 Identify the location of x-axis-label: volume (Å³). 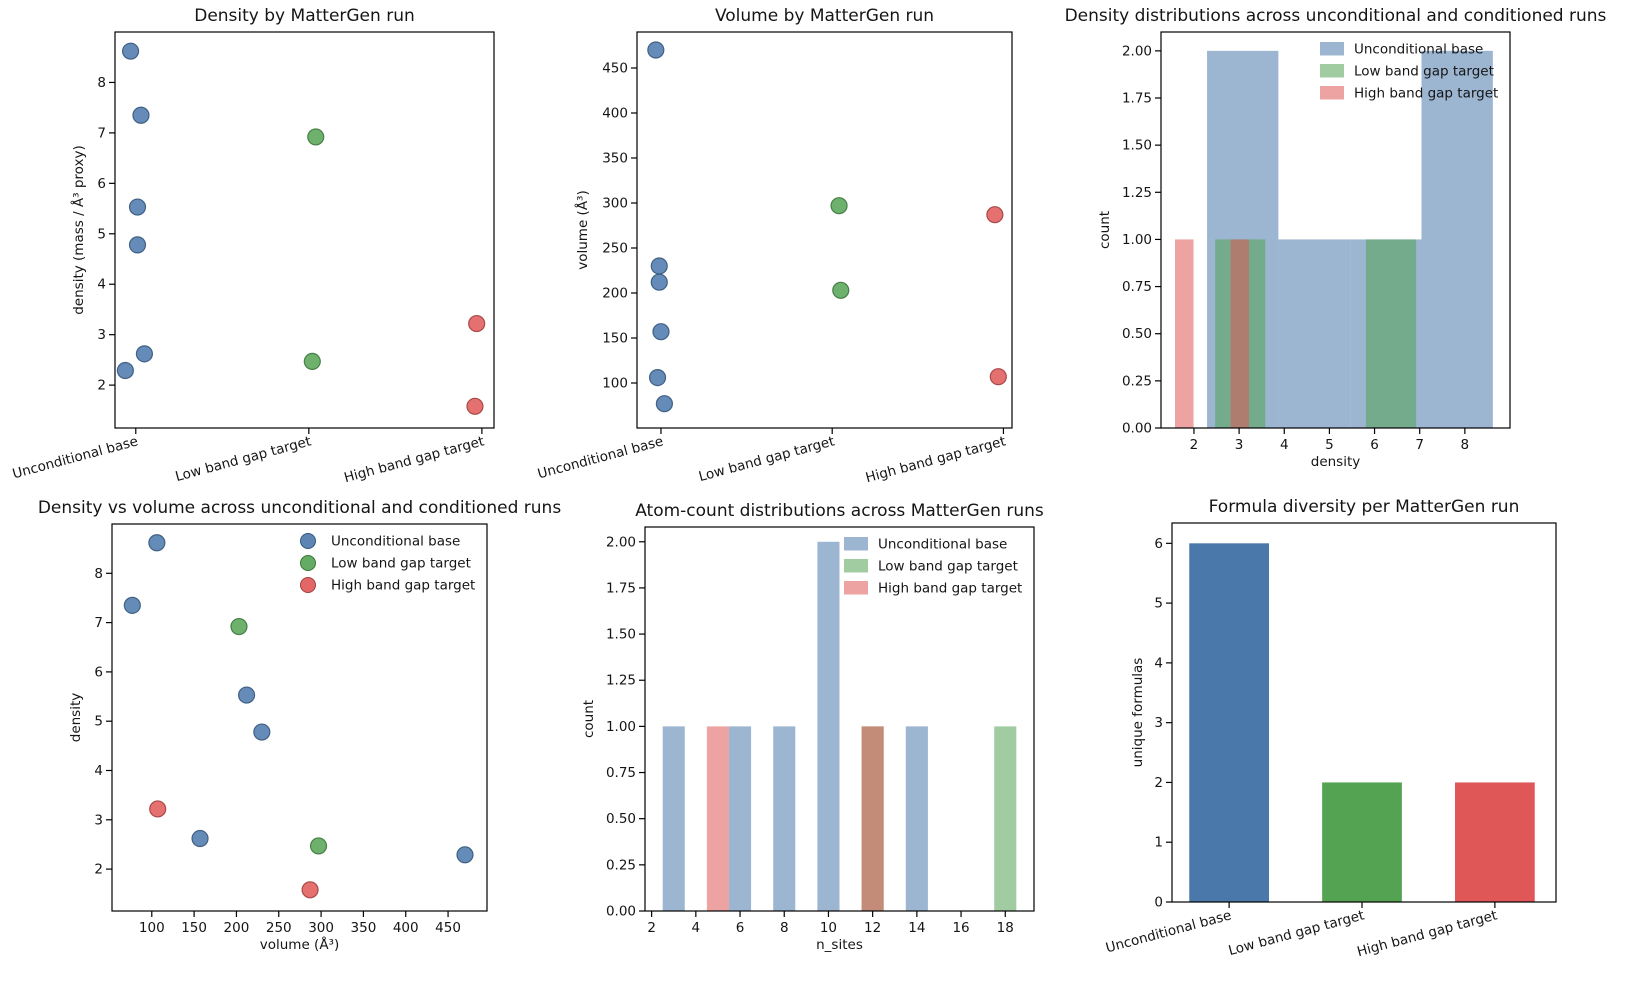
(299, 944).